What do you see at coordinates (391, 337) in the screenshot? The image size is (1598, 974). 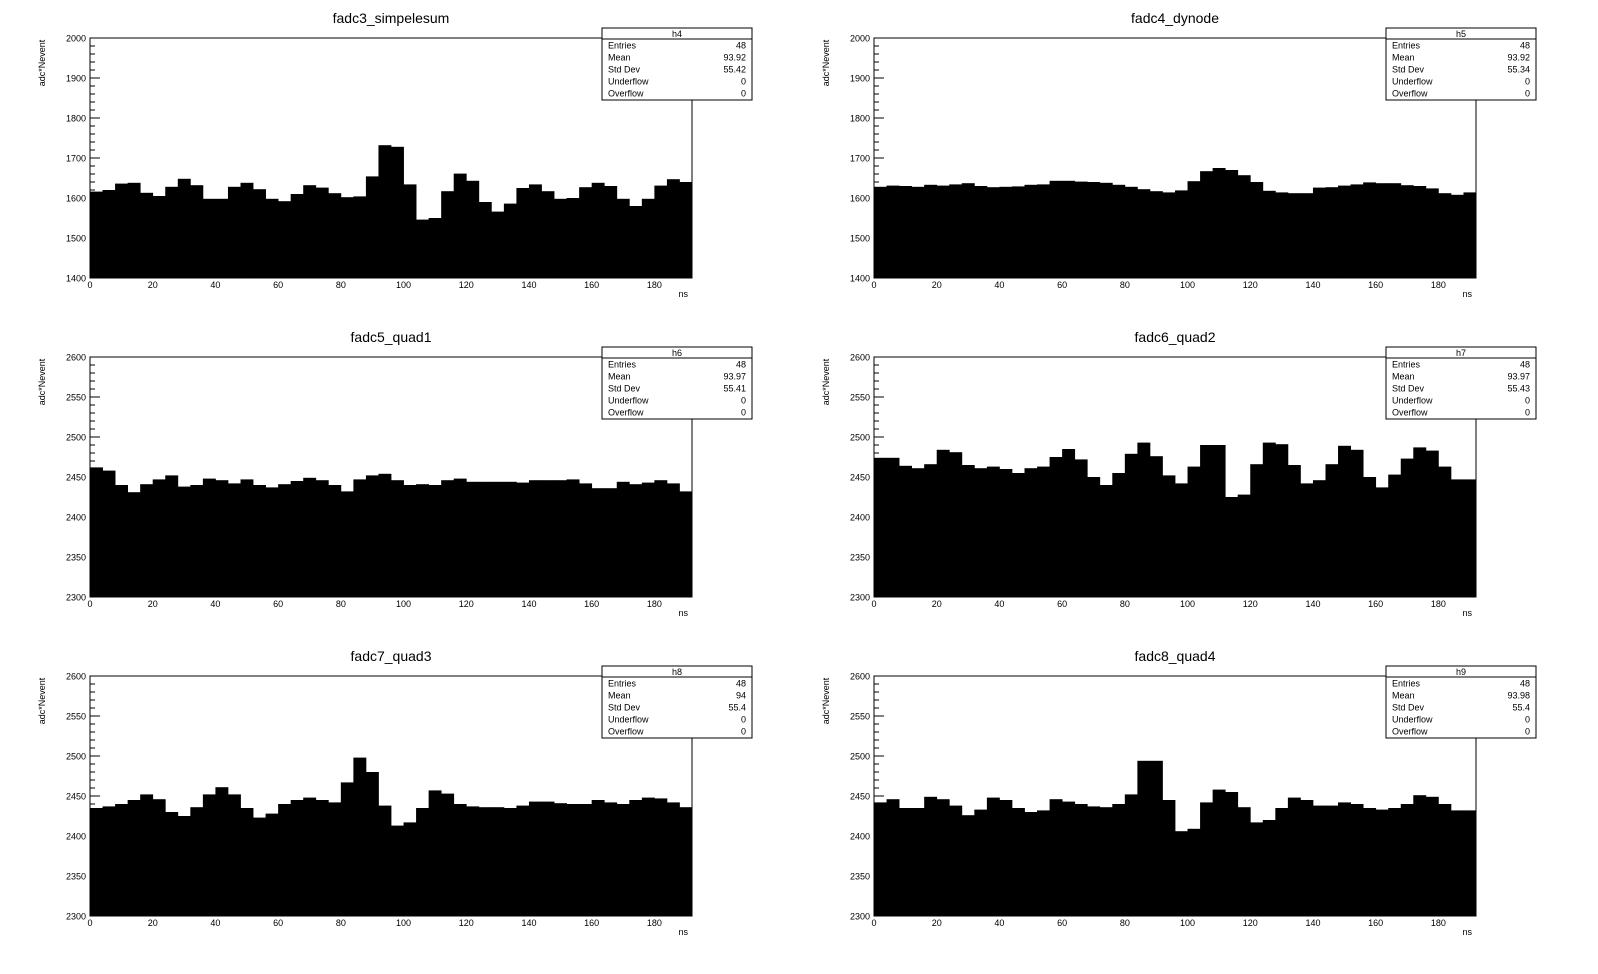 I see `histogram-title: fadc5_quad1` at bounding box center [391, 337].